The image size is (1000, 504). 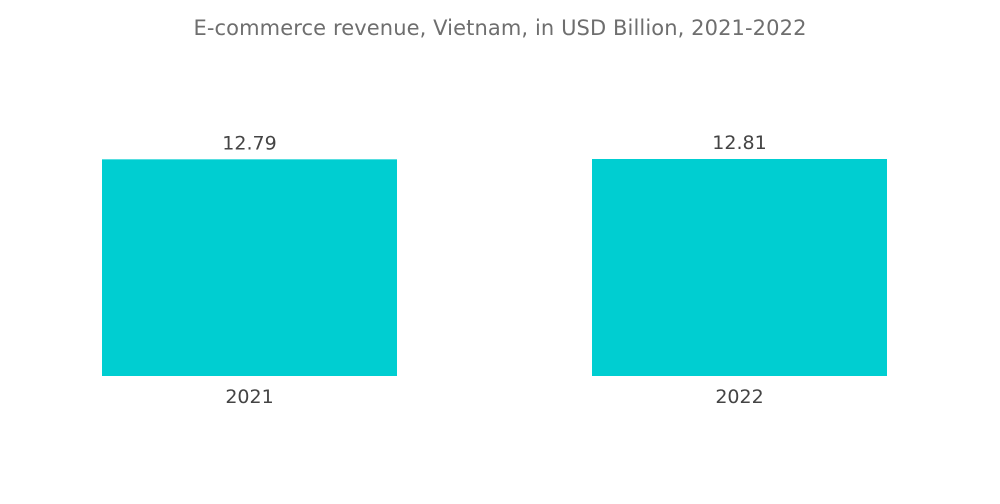 What do you see at coordinates (739, 267) in the screenshot?
I see `bar-2022` at bounding box center [739, 267].